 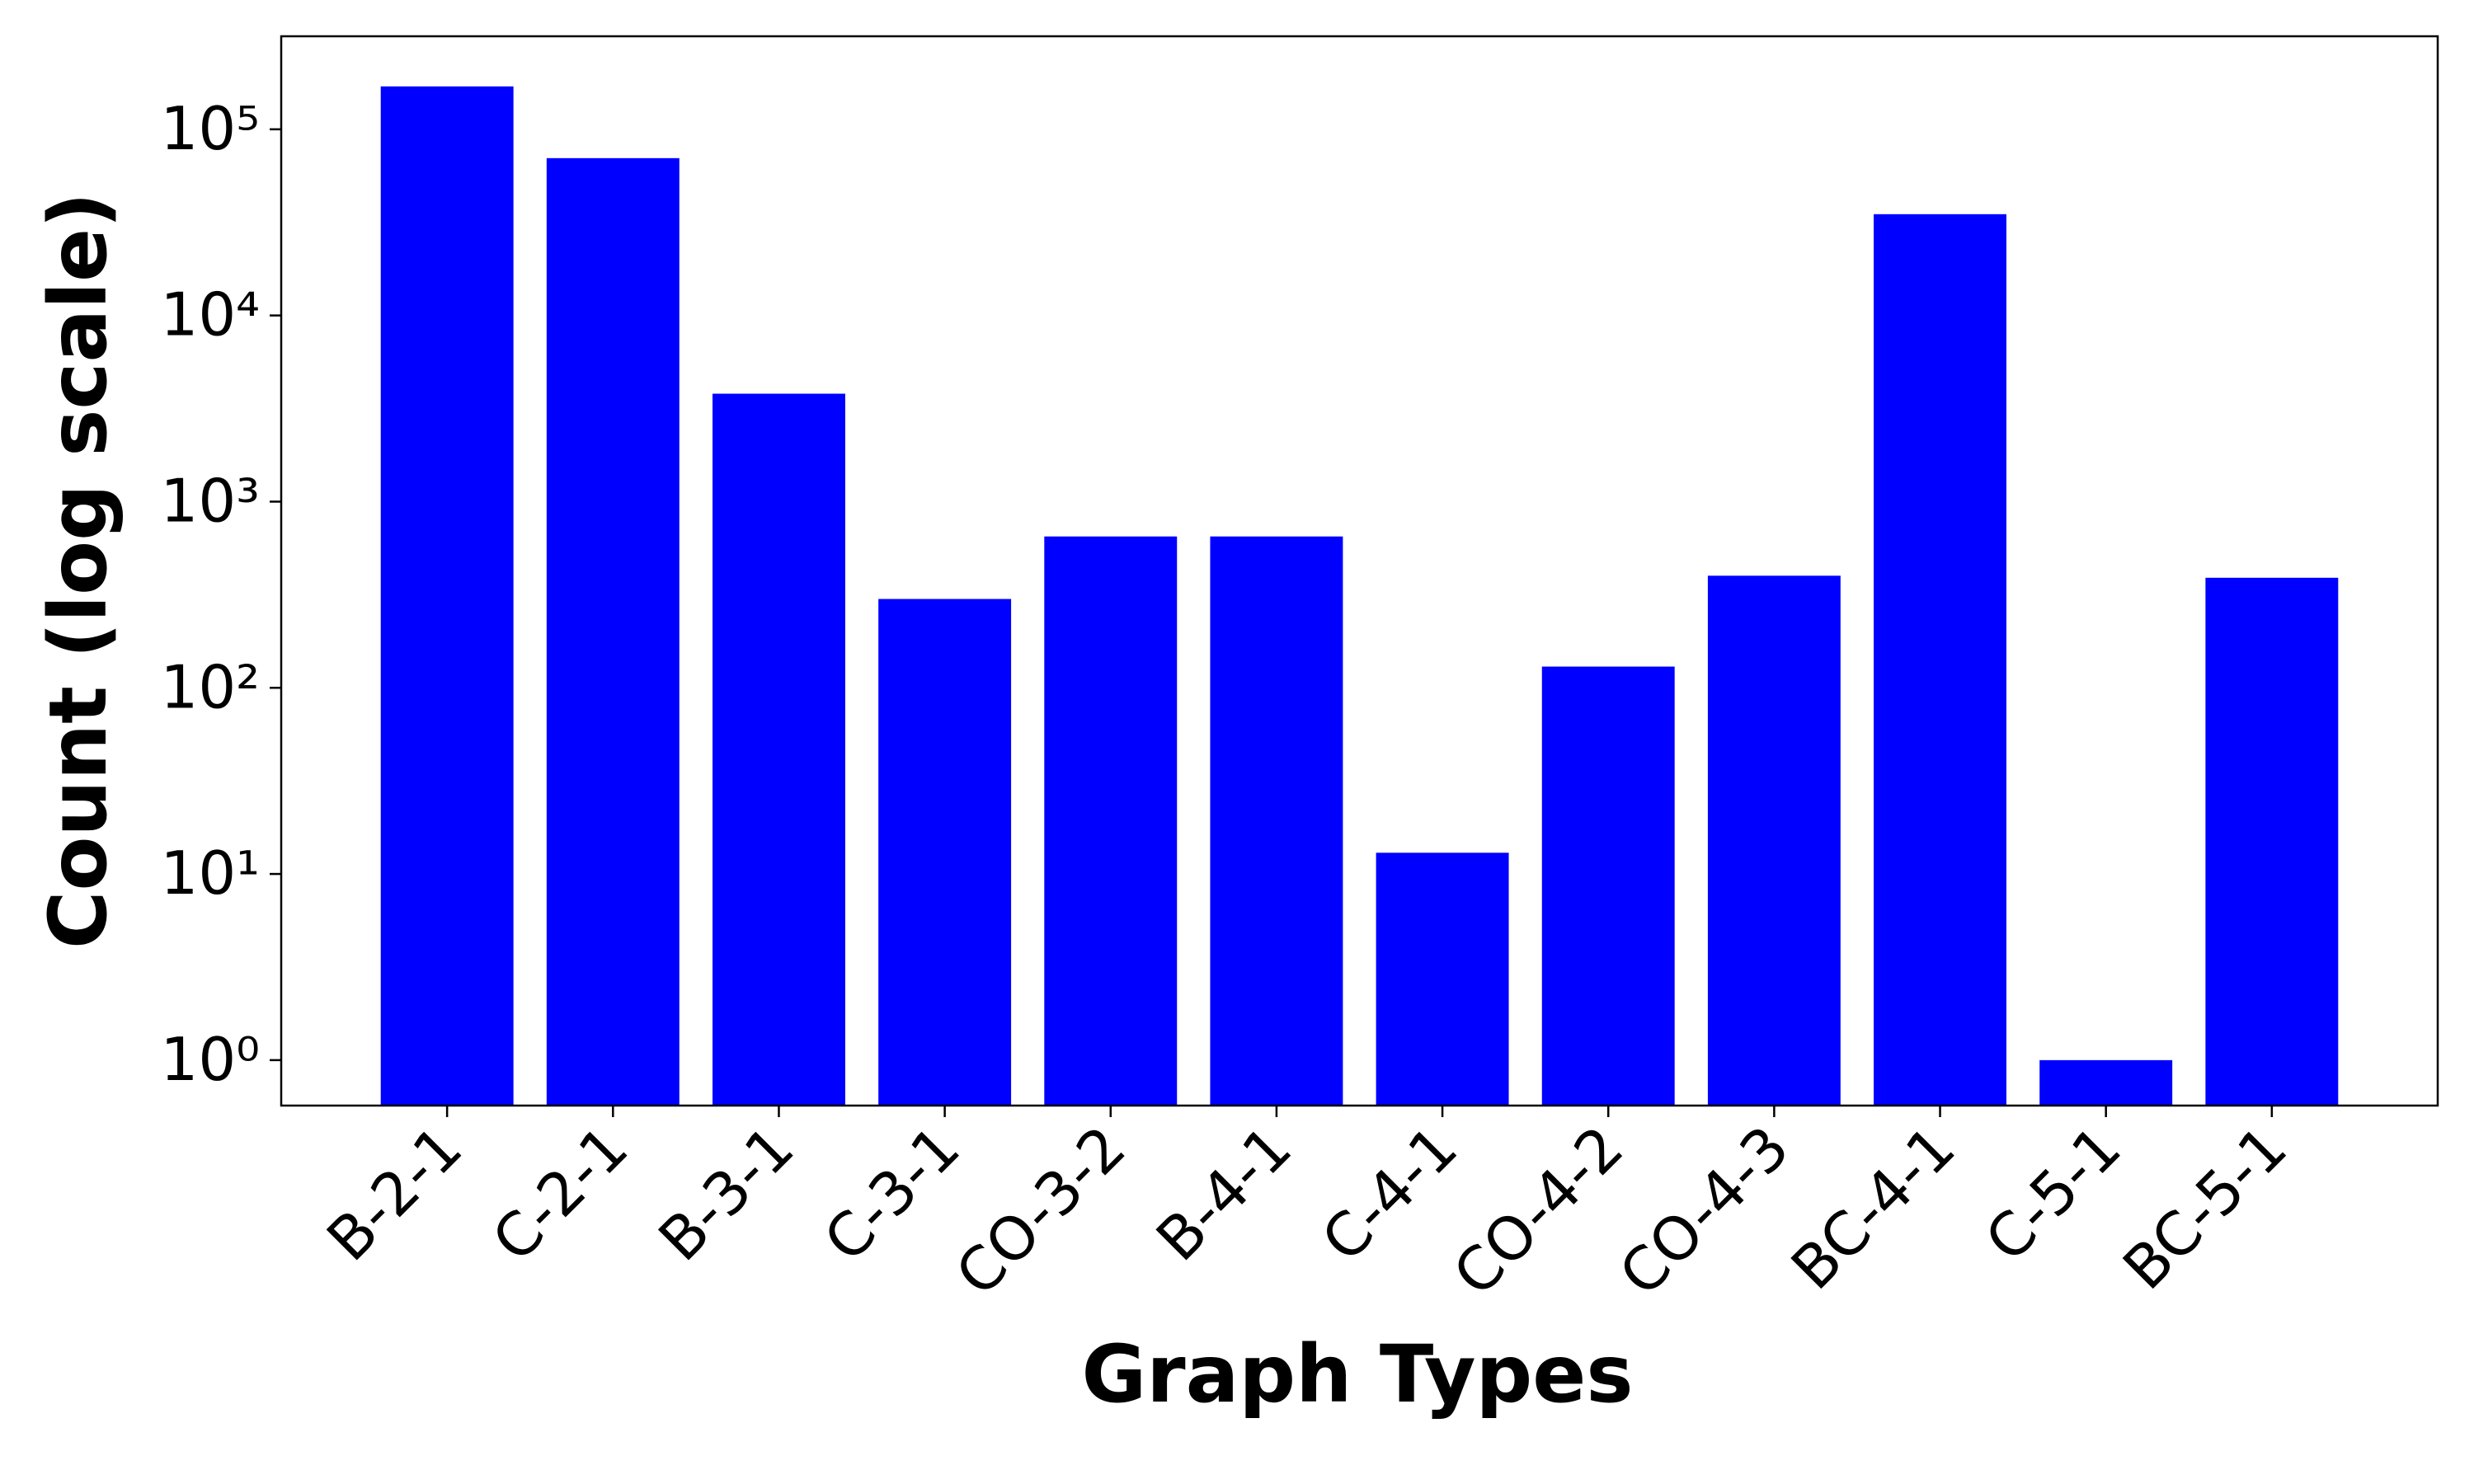 I want to click on x-tick-label: BC-5-1, so click(x=2204, y=1208).